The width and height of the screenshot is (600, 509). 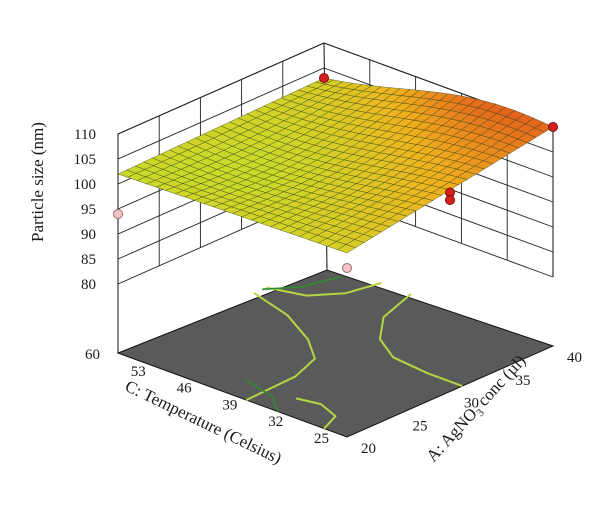 What do you see at coordinates (185, 389) in the screenshot?
I see `c-tick-label: 46` at bounding box center [185, 389].